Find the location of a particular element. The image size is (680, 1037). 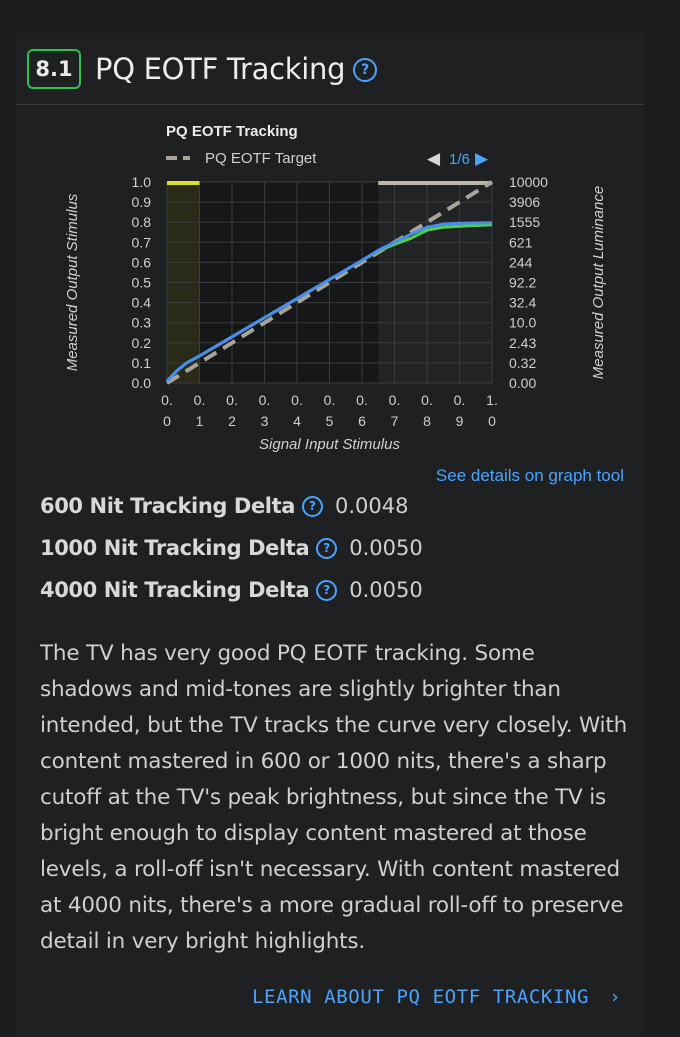

x-tick-label: 6 is located at coordinates (362, 421).